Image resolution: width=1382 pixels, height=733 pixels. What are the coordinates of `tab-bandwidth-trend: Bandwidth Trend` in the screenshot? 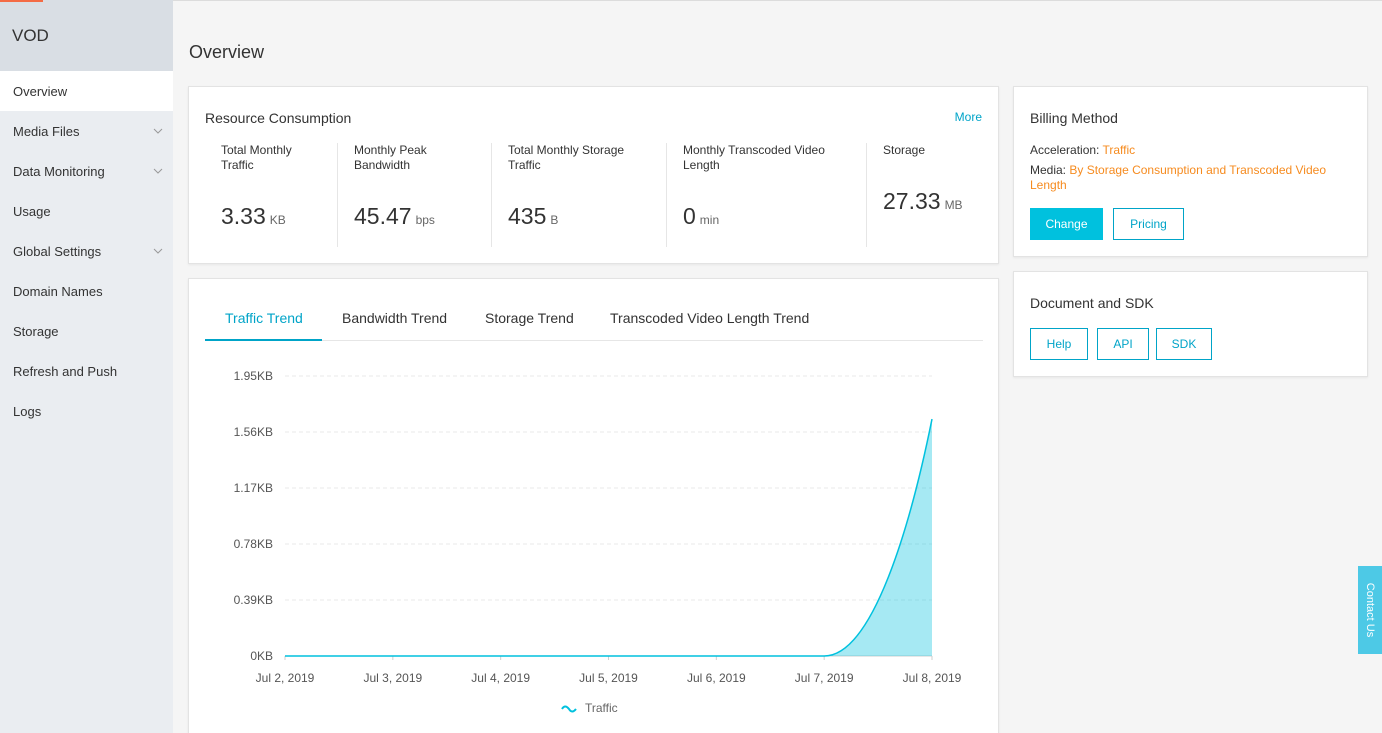 It's located at (395, 318).